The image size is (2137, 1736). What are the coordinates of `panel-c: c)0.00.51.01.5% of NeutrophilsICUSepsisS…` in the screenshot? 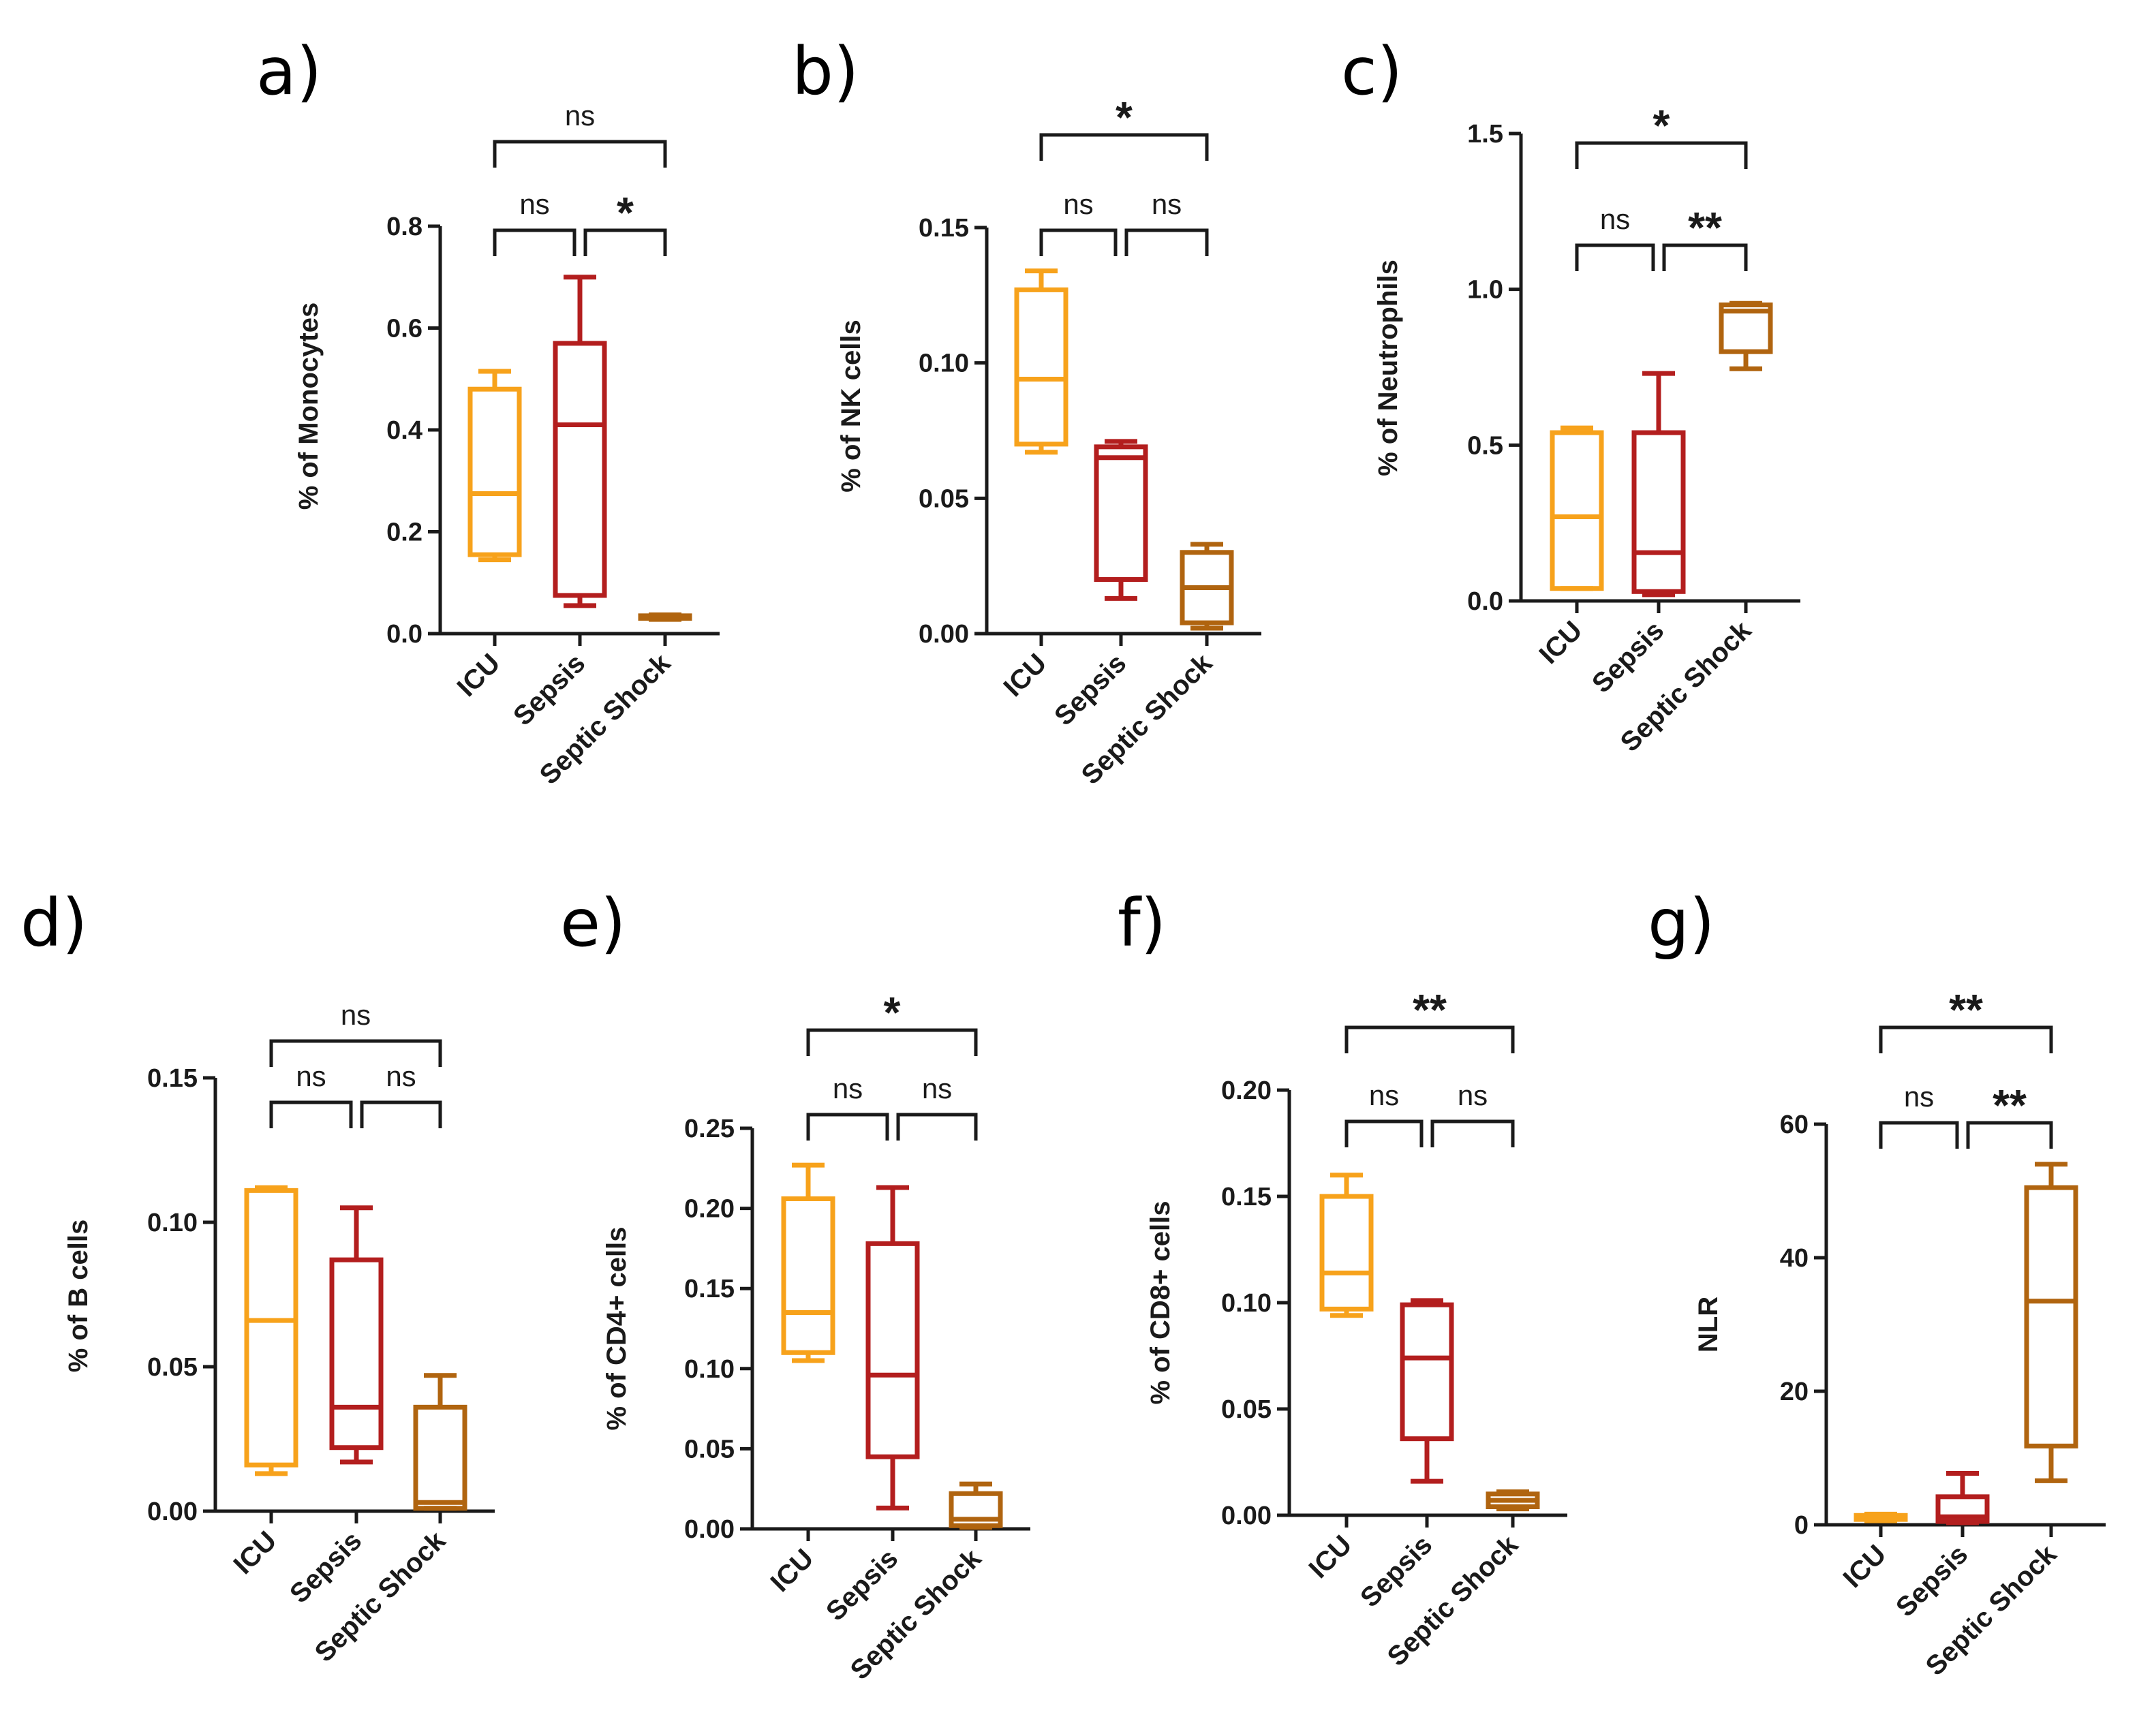 It's located at (1571, 395).